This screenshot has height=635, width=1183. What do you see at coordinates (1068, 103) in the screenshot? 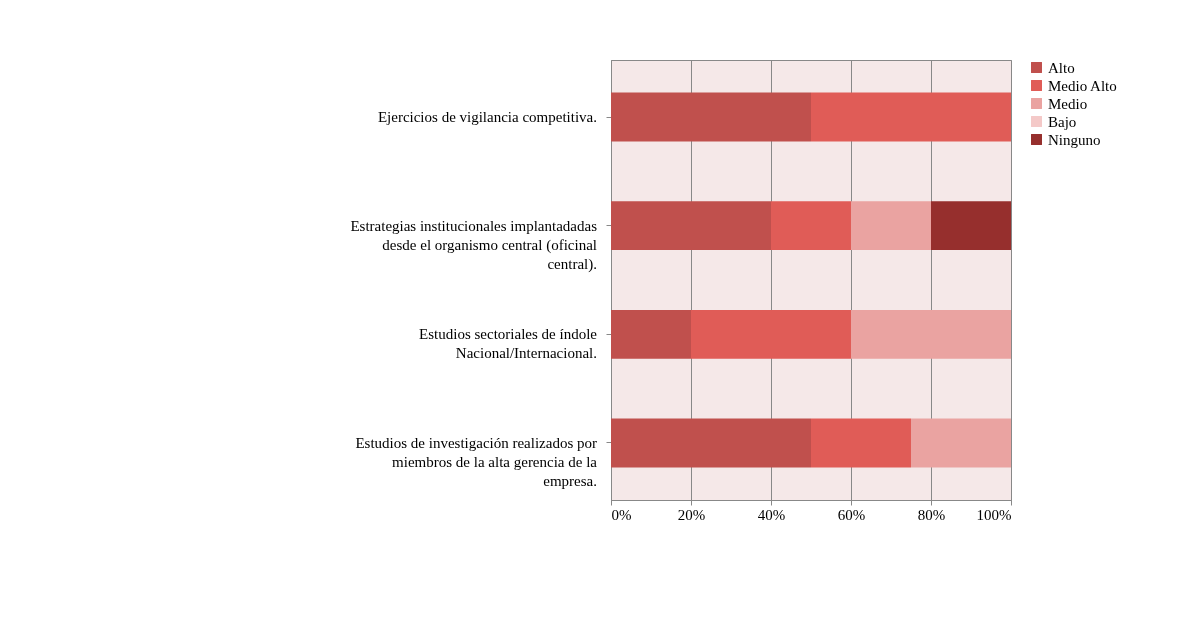
I see `legend-label: Medio` at bounding box center [1068, 103].